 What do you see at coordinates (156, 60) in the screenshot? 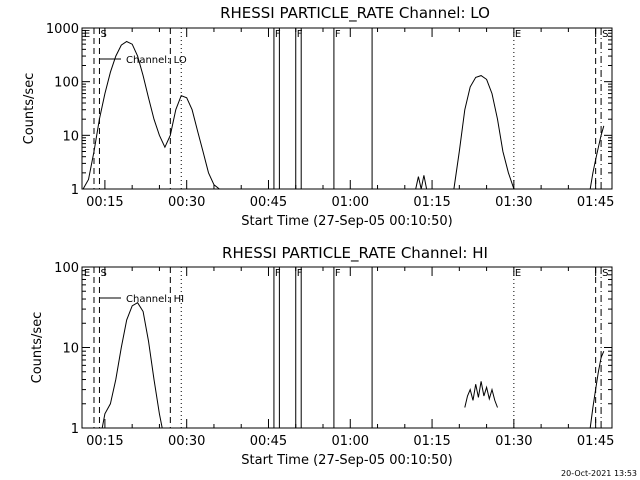
I see `legend-label: Channel: LO` at bounding box center [156, 60].